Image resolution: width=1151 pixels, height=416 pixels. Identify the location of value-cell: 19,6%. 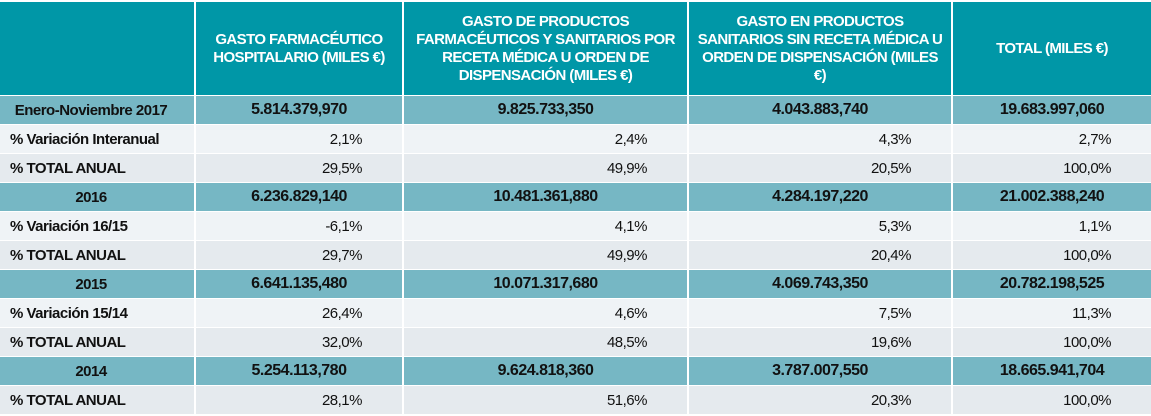
(819, 342).